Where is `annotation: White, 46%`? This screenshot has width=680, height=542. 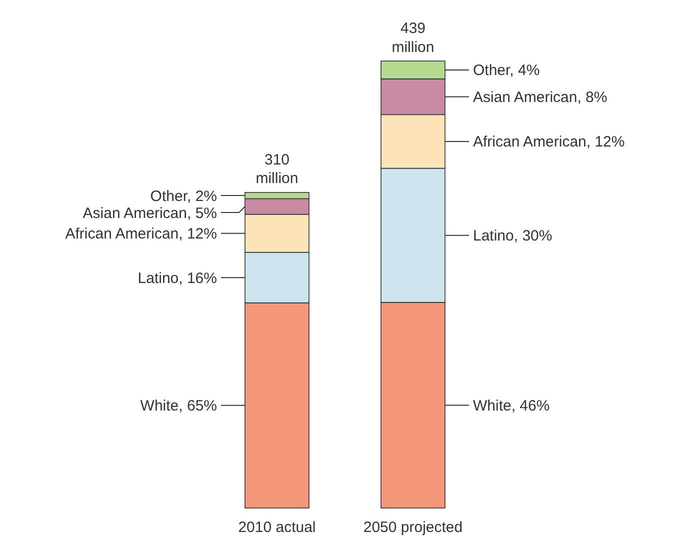 annotation: White, 46% is located at coordinates (511, 405).